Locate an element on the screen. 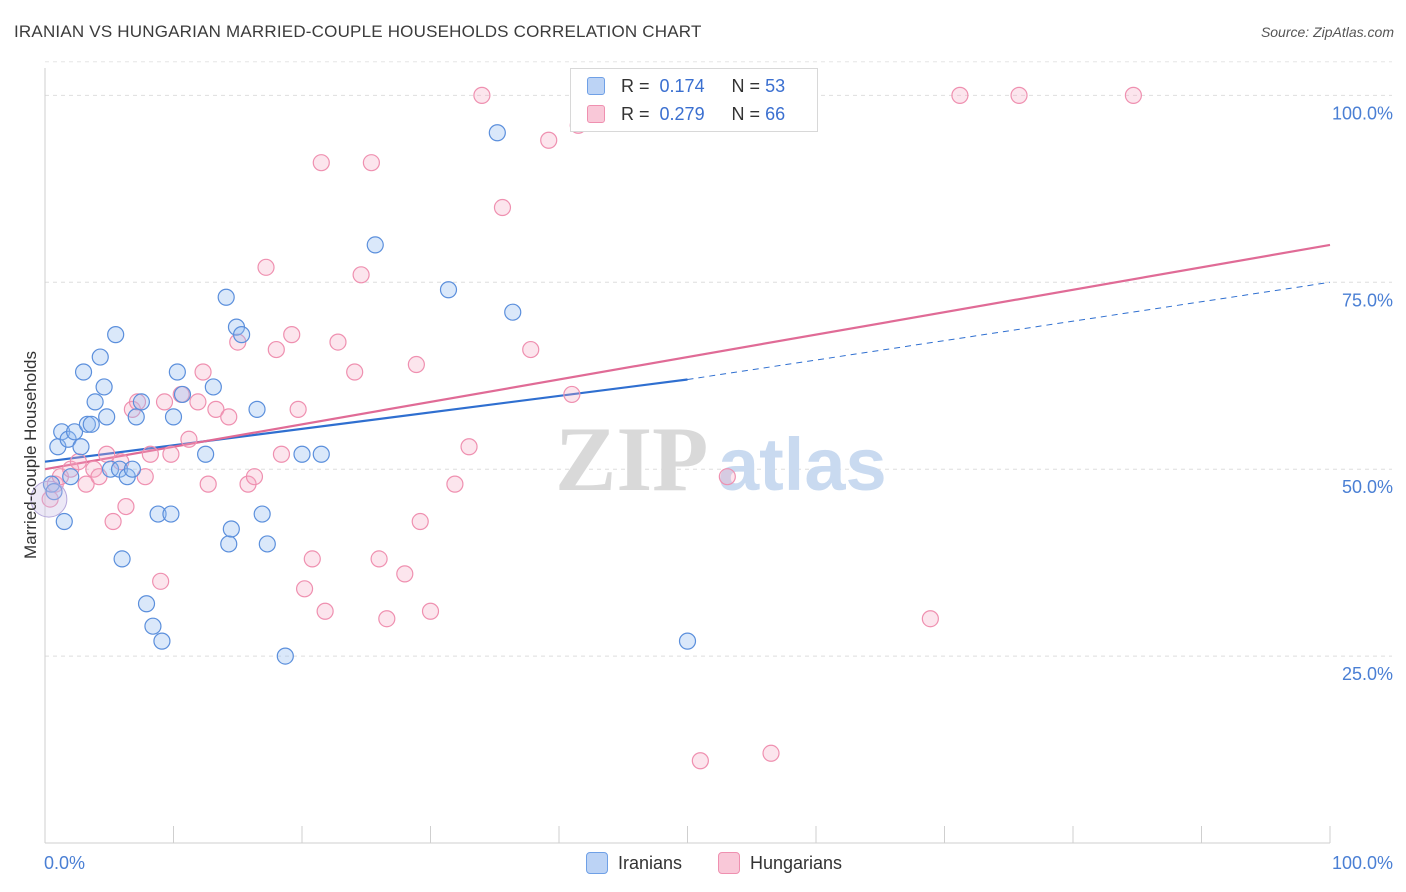 The image size is (1406, 892). iranians-trend-line is located at coordinates (366, 420).